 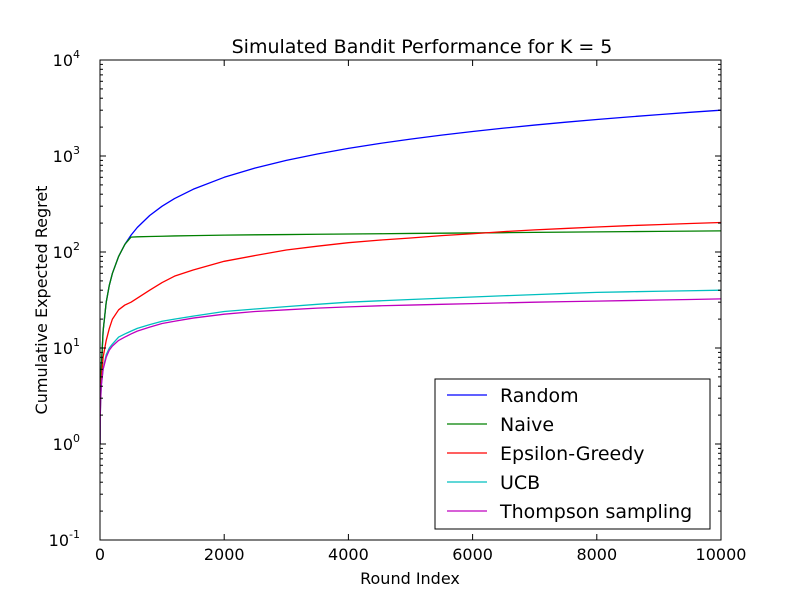 What do you see at coordinates (76, 54) in the screenshot?
I see `y-tick-exponent: 4` at bounding box center [76, 54].